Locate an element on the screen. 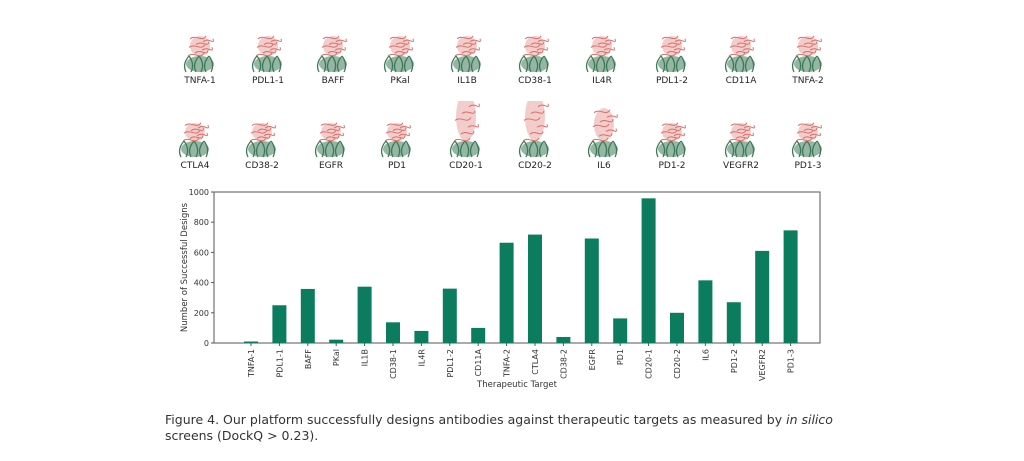  structure-label: IL1B is located at coordinates (467, 81).